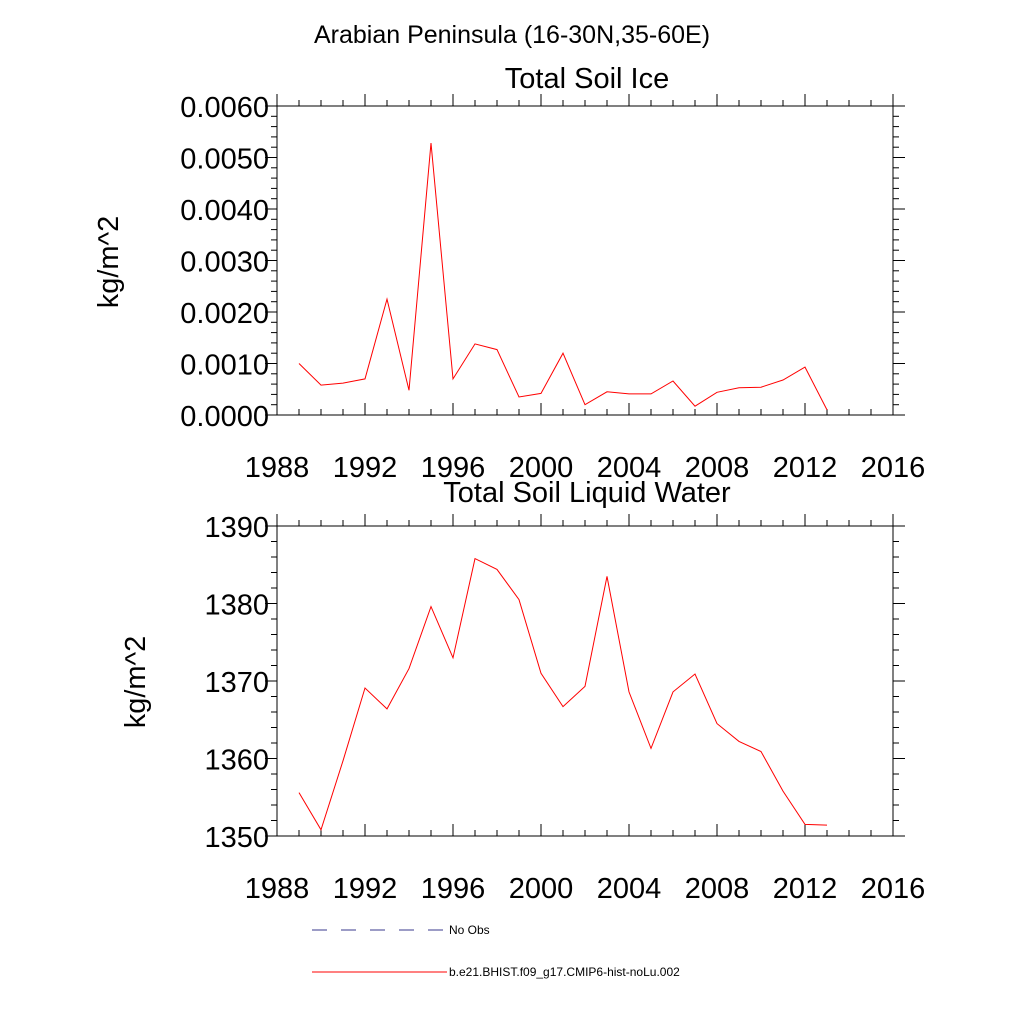  What do you see at coordinates (236, 528) in the screenshot?
I see `y-tick-label: 1390` at bounding box center [236, 528].